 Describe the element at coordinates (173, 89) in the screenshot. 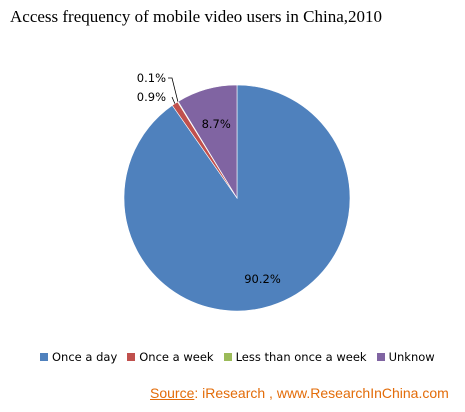

I see `leader-line-less-than-once-a-week` at that location.